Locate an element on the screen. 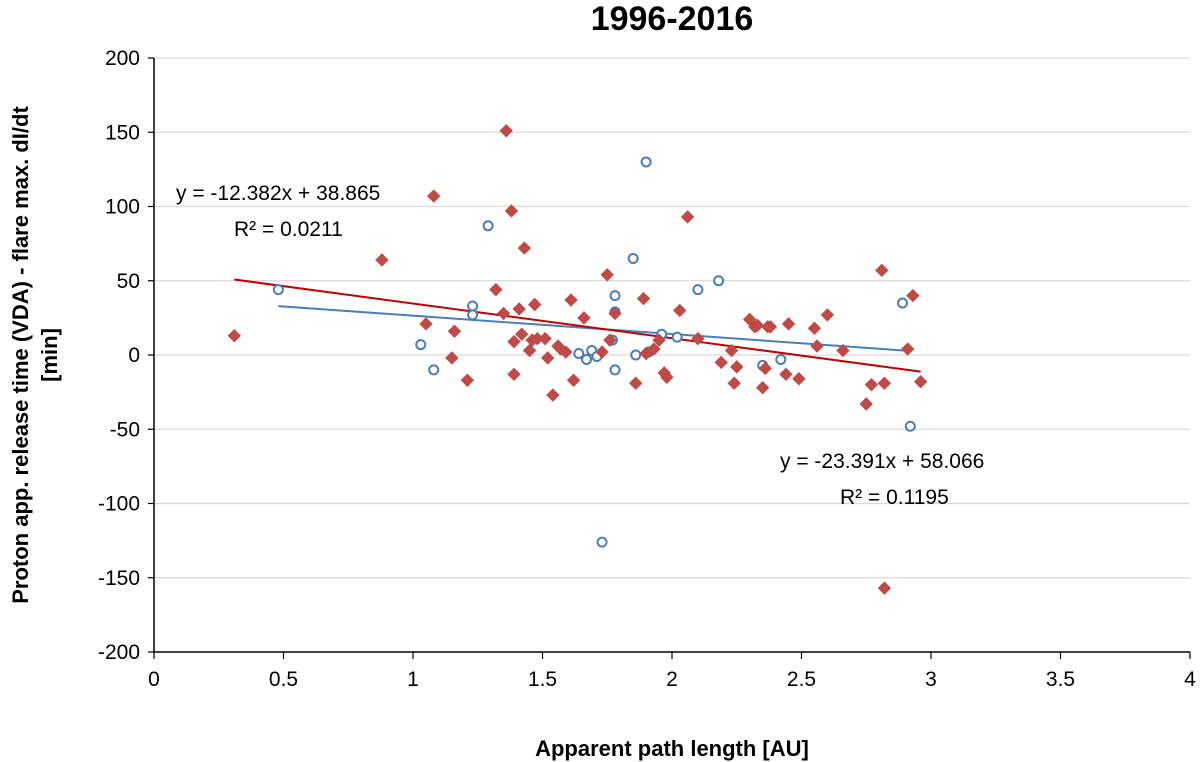 The image size is (1200, 762). x-tick-labels: 0 0.5 1 1.5 2 2.5 3 3.5 4 is located at coordinates (672, 679).